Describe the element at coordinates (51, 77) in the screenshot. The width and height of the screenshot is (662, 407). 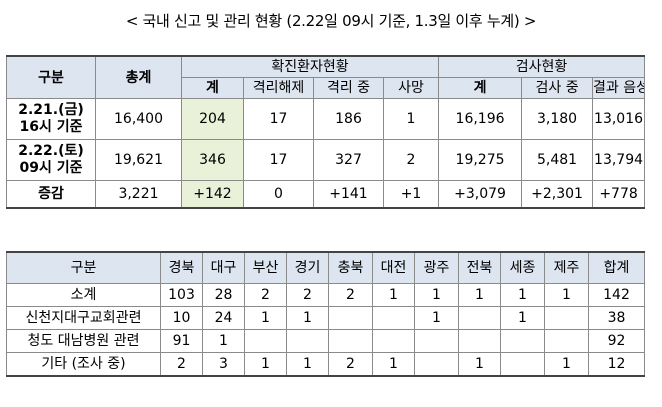
I see `col-header-group: 구분` at that location.